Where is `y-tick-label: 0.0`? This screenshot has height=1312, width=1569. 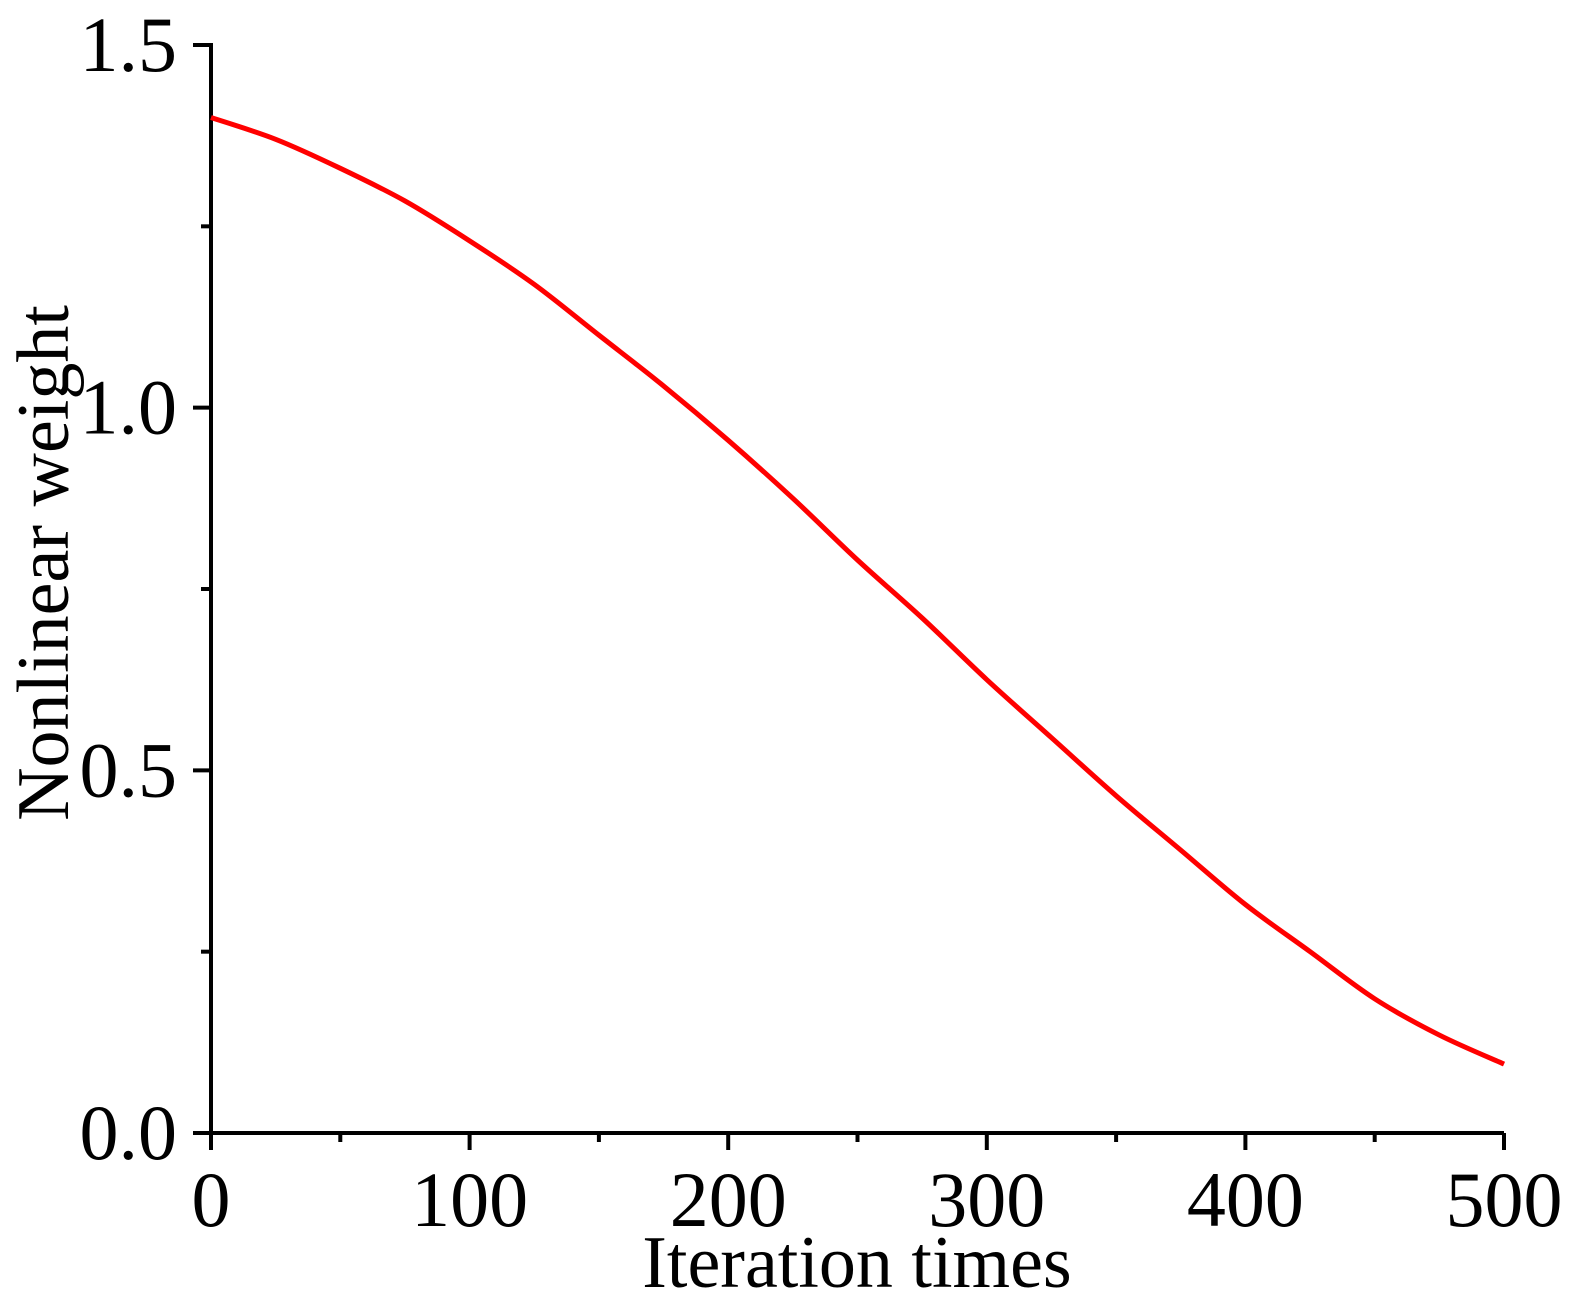
y-tick-label: 0.0 is located at coordinates (129, 1132).